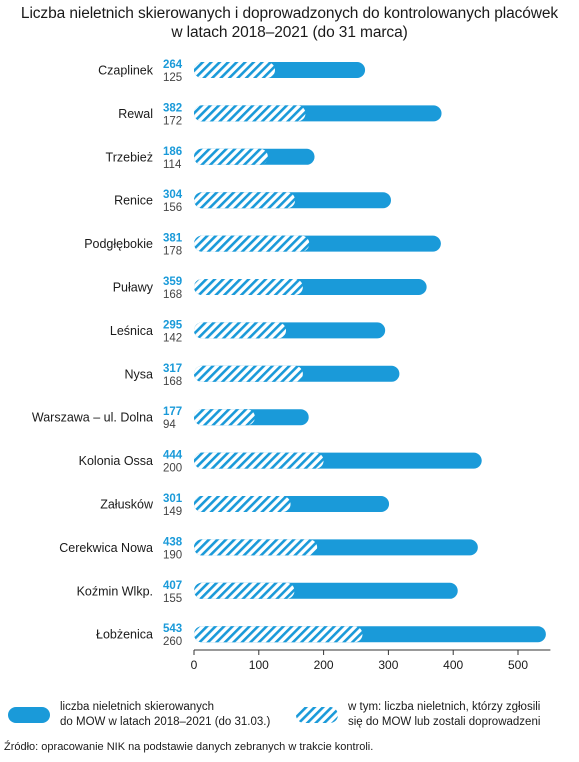 This screenshot has width=579, height=762. Describe the element at coordinates (172, 282) in the screenshot. I see `value-label-total-5: 359` at that location.